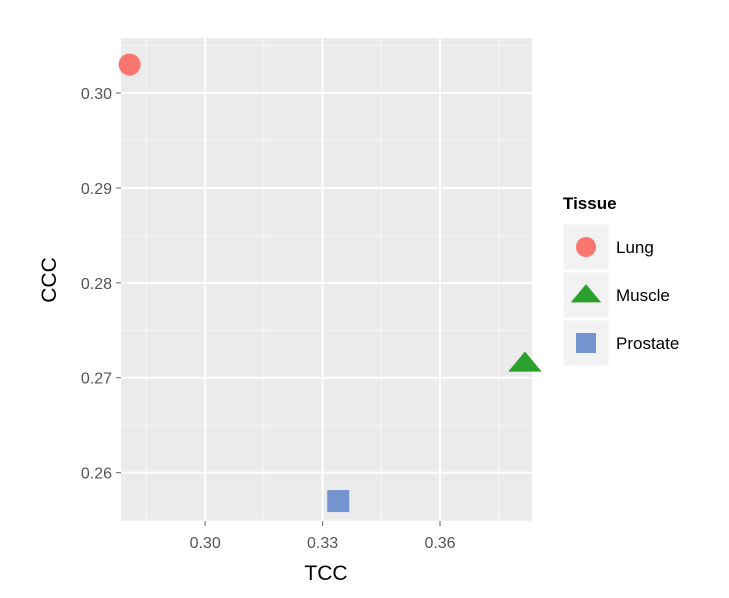  What do you see at coordinates (647, 343) in the screenshot?
I see `legend-label-prostate: Prostate` at bounding box center [647, 343].